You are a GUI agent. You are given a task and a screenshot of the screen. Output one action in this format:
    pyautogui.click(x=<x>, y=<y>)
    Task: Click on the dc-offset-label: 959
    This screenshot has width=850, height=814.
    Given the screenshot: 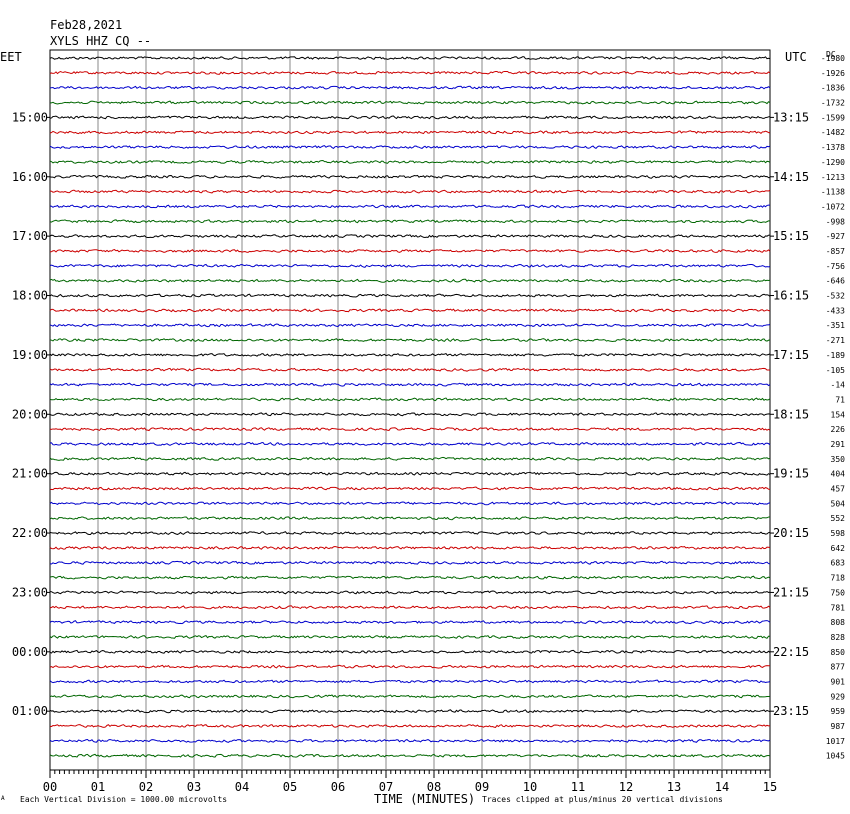 What is the action you would take?
    pyautogui.click(x=838, y=711)
    